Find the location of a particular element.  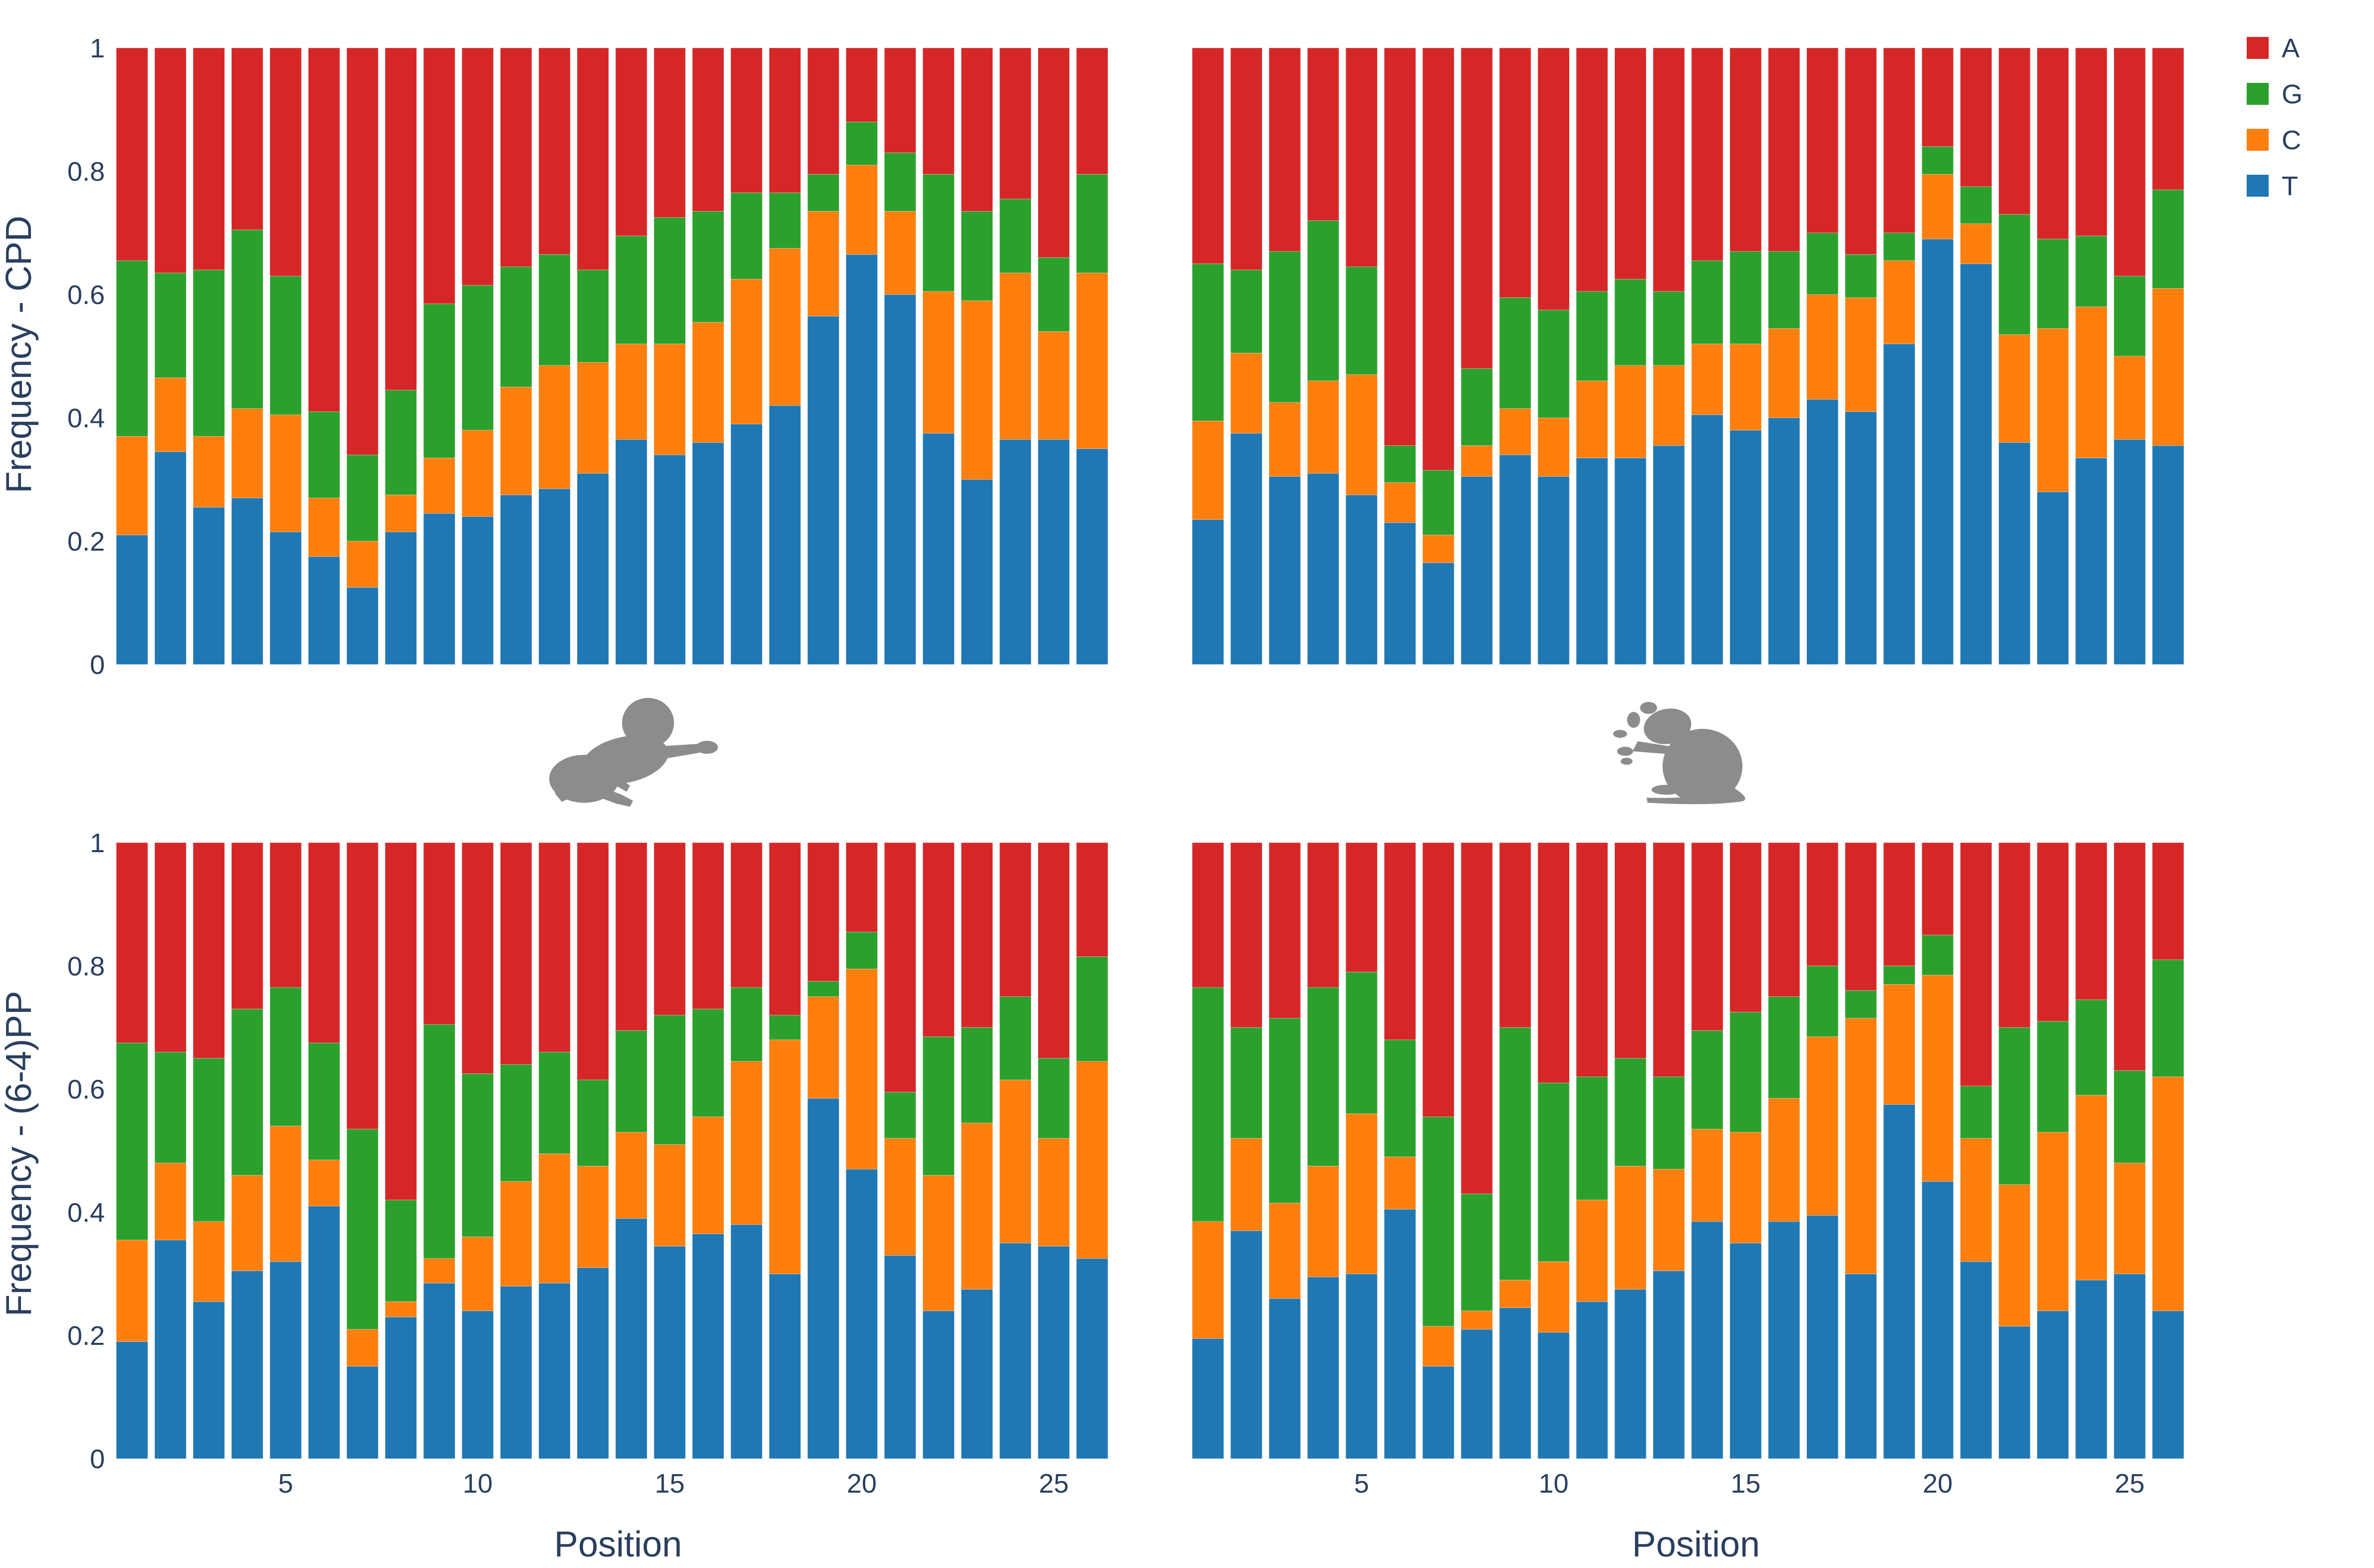

y-tick-label: 1 is located at coordinates (97, 843).